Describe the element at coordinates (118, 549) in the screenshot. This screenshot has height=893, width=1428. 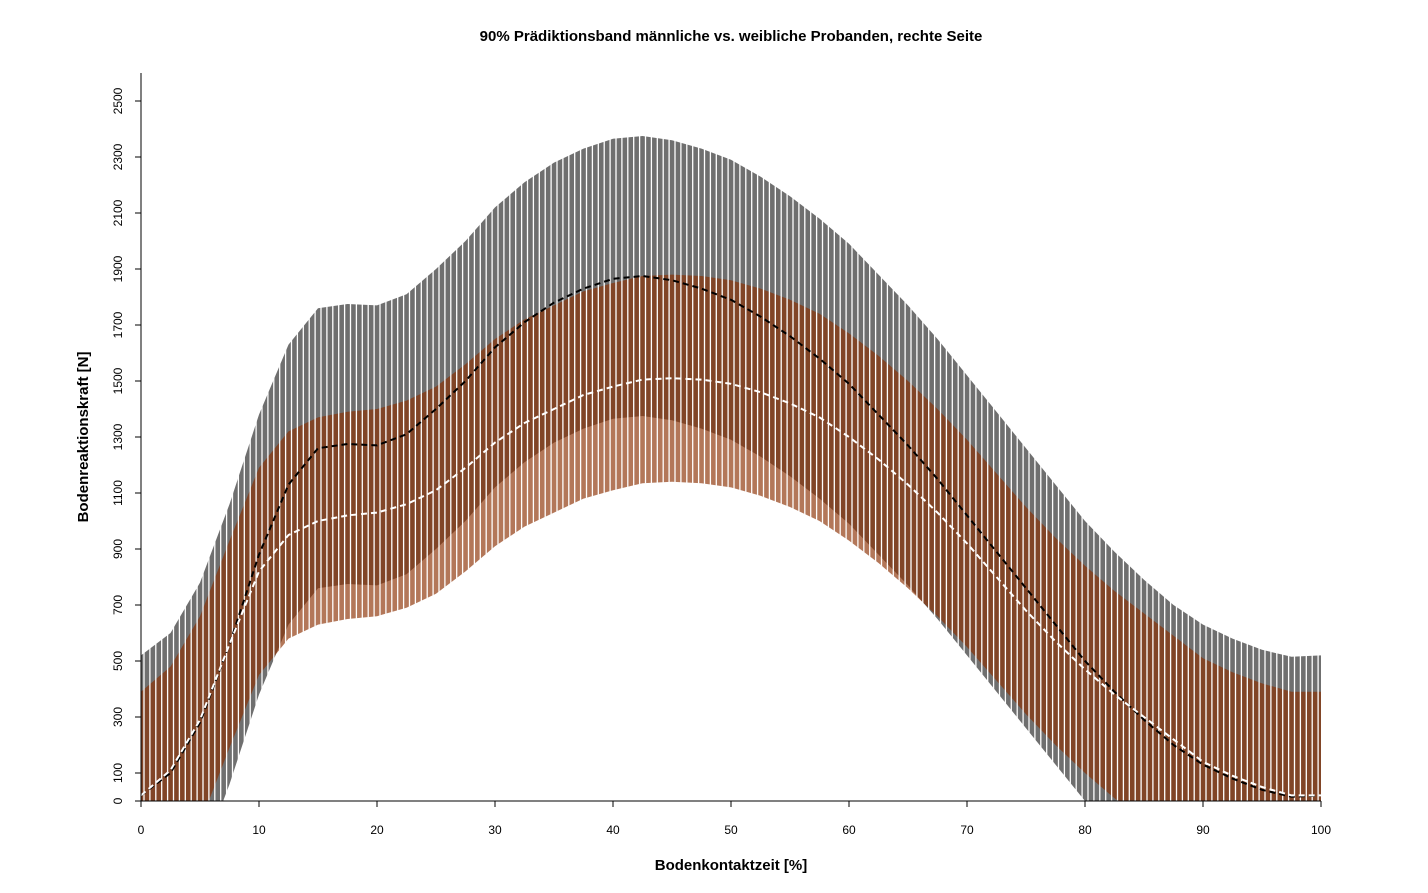
I see `y-tick-label: 900` at that location.